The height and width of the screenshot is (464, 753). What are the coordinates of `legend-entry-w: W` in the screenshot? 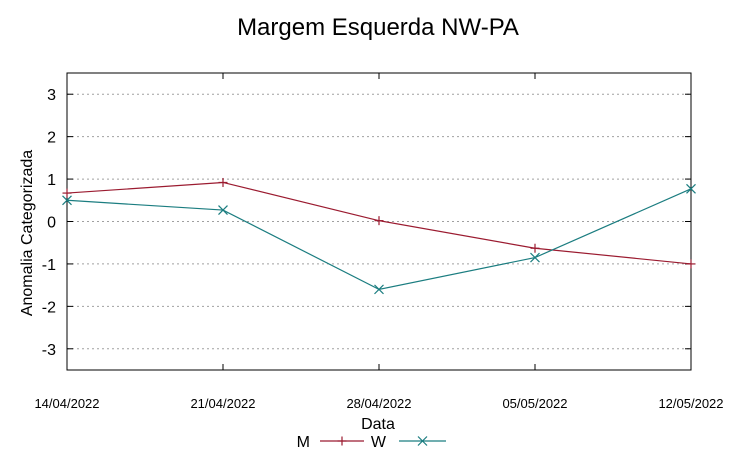 It's located at (408, 442).